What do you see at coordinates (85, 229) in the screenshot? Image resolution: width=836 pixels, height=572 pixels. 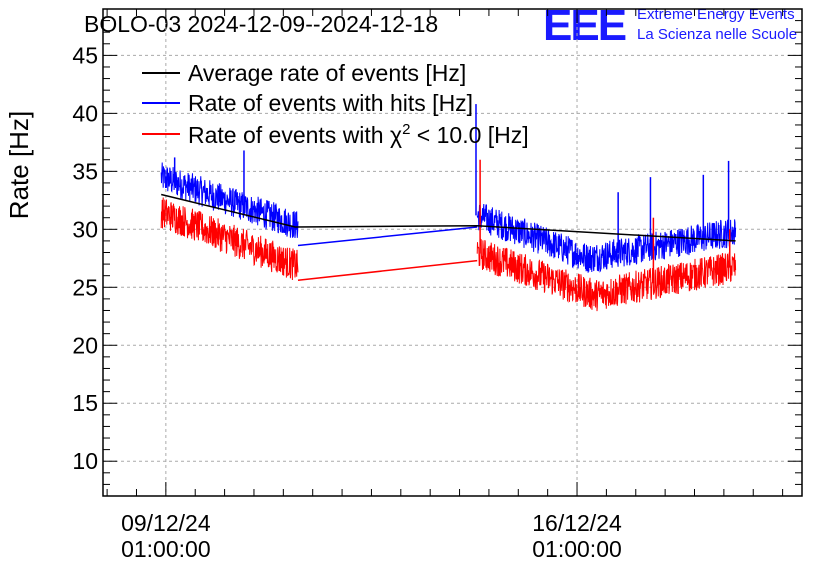 I see `y-tick-label: 30` at bounding box center [85, 229].